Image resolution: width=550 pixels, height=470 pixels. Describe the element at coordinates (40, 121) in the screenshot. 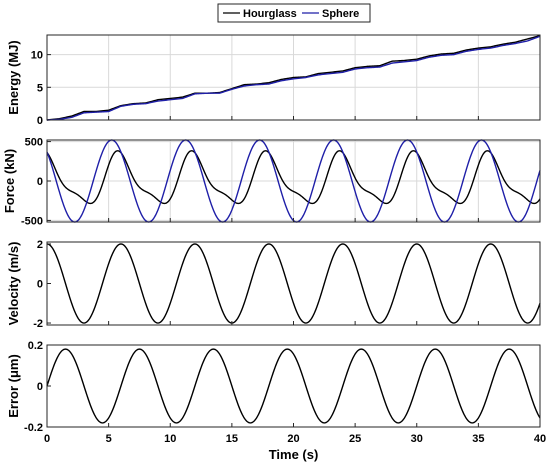

I see `energy-ytick-label-0: 0` at that location.